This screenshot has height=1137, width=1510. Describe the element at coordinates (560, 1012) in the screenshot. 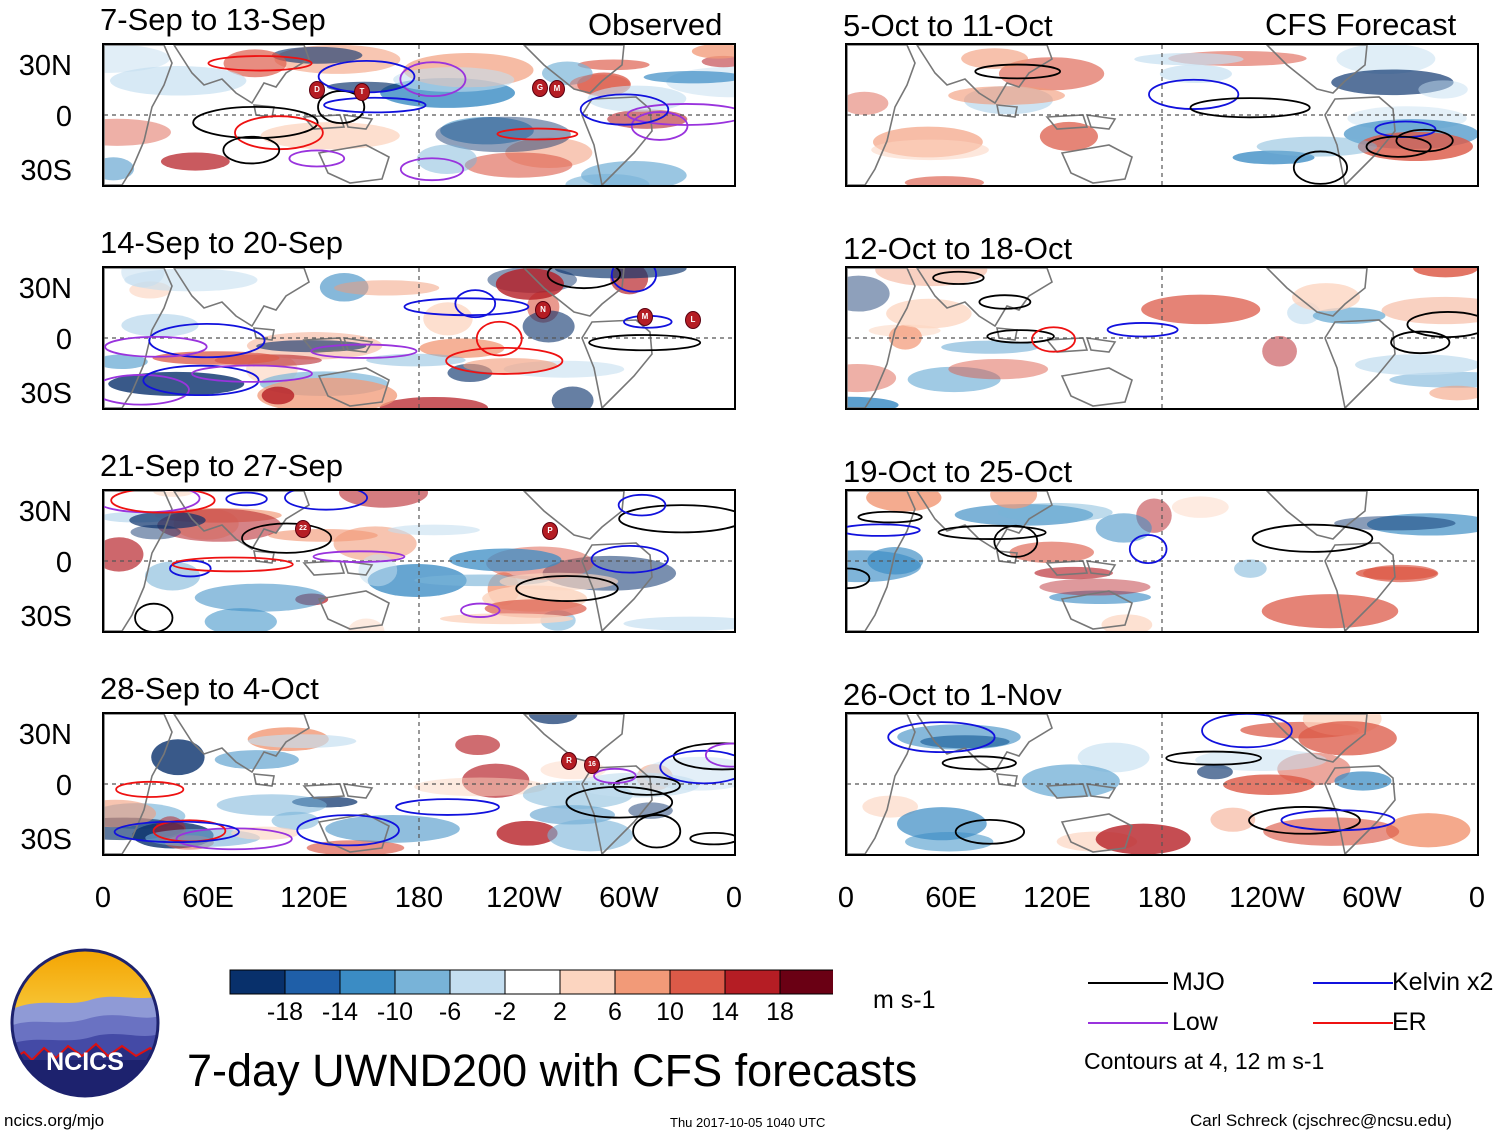

I see `colorbar-tick-label: 2` at that location.